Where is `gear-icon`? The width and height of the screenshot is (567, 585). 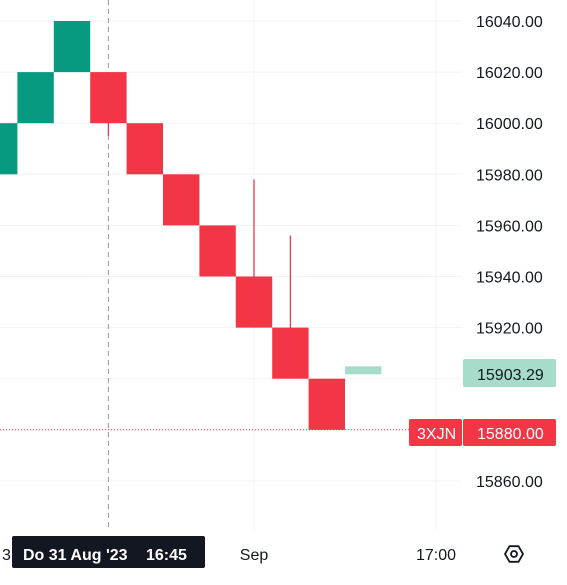
gear-icon is located at coordinates (514, 554).